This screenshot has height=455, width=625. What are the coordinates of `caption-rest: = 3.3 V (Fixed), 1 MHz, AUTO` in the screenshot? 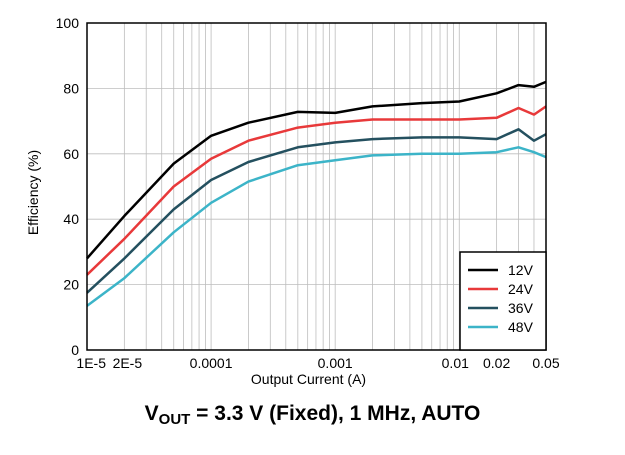 It's located at (335, 413).